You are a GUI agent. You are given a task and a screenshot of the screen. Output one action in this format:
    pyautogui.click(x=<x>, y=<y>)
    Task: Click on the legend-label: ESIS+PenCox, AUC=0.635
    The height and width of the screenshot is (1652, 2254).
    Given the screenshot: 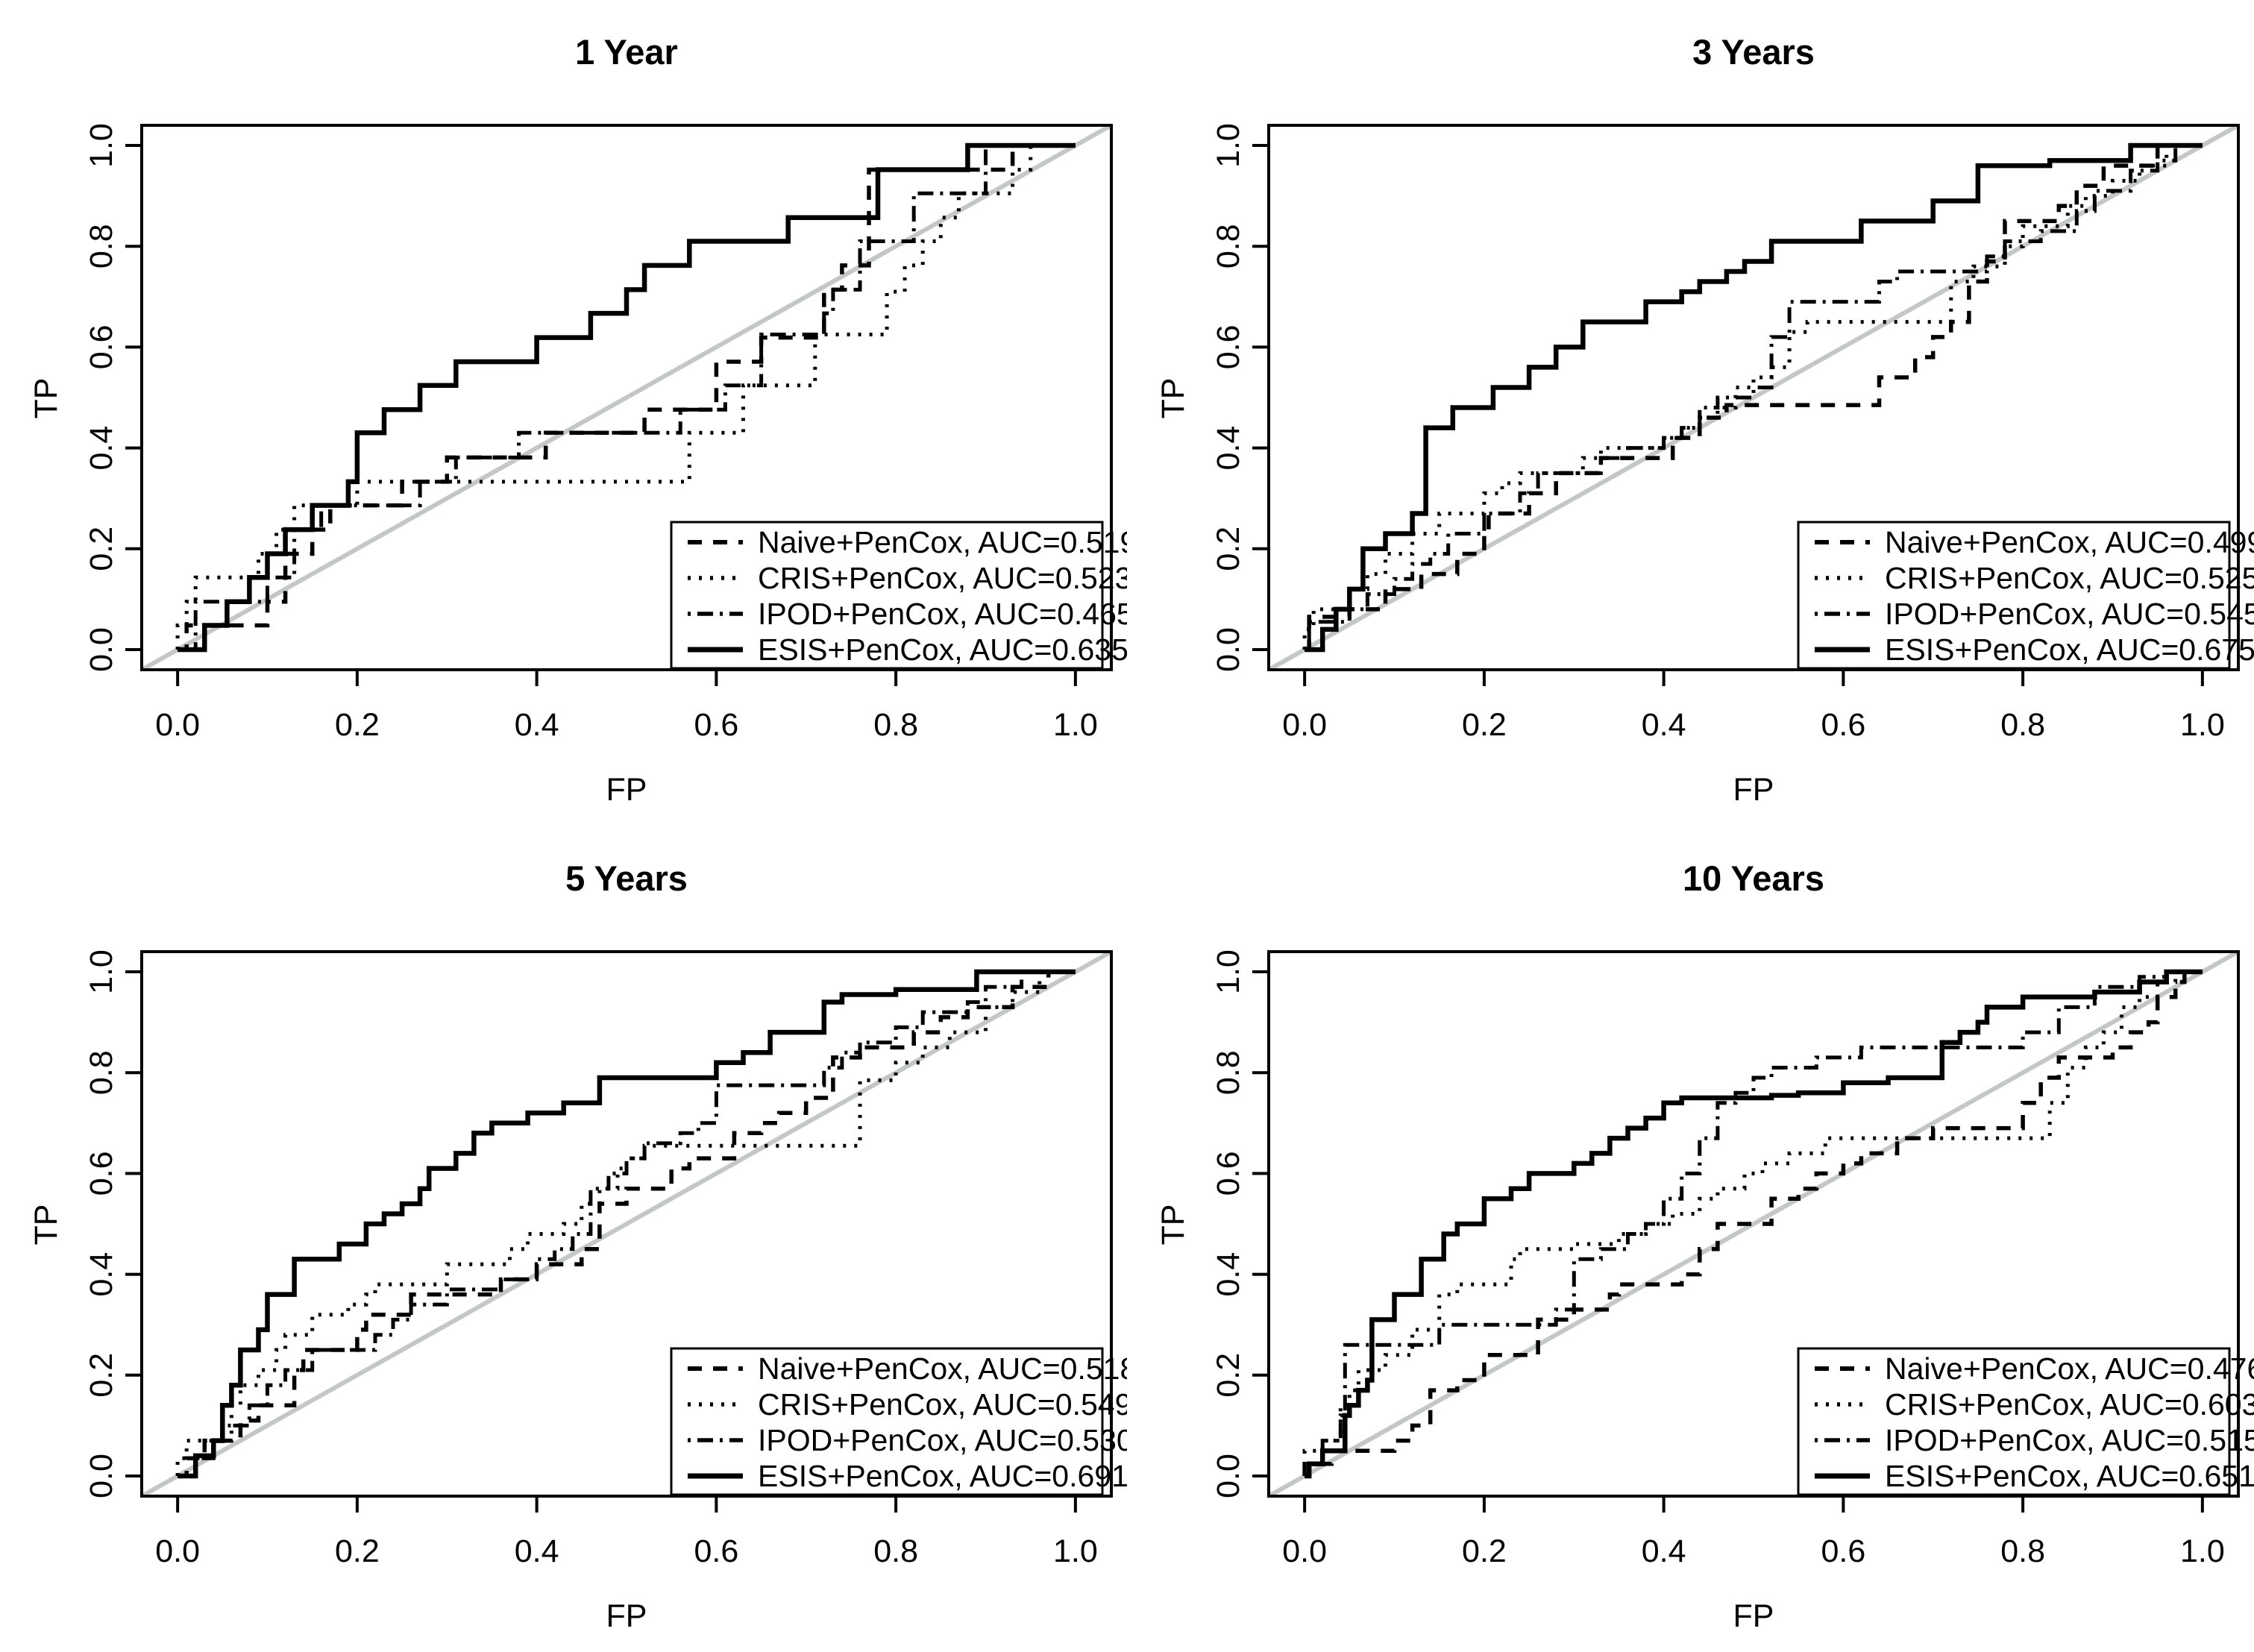 What is the action you would take?
    pyautogui.click(x=942, y=649)
    